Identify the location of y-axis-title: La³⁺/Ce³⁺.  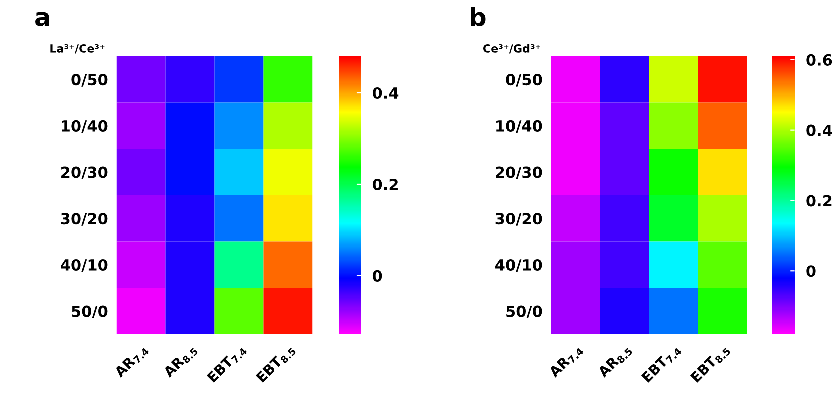
(77, 49).